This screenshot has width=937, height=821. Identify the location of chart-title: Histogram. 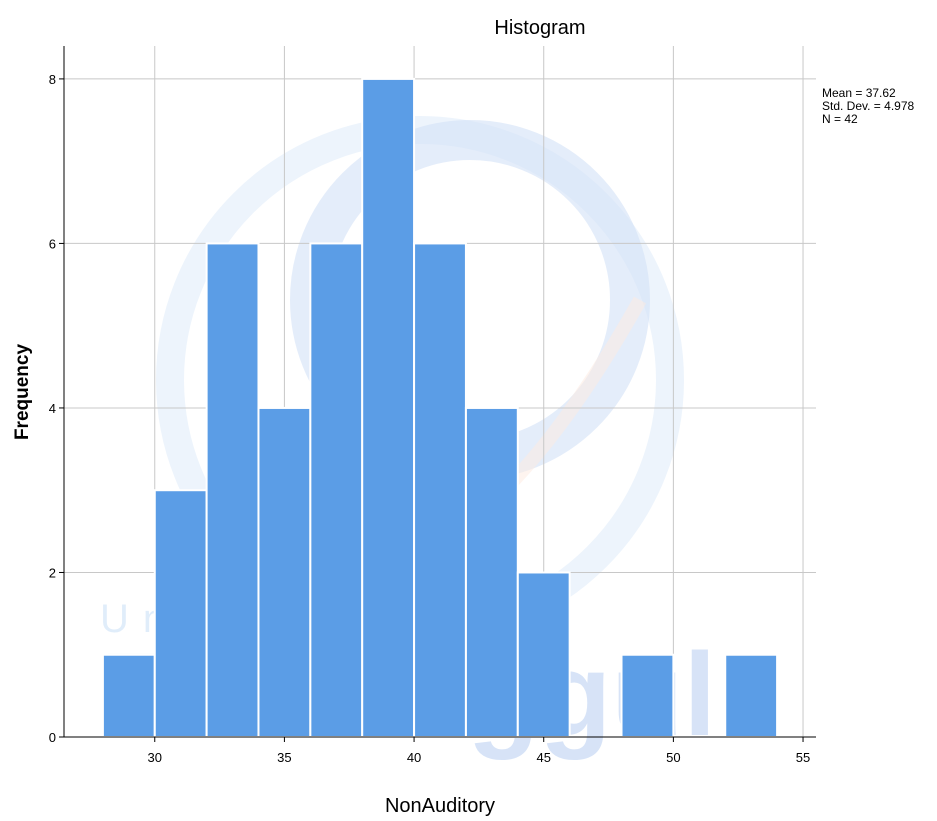
(539, 28).